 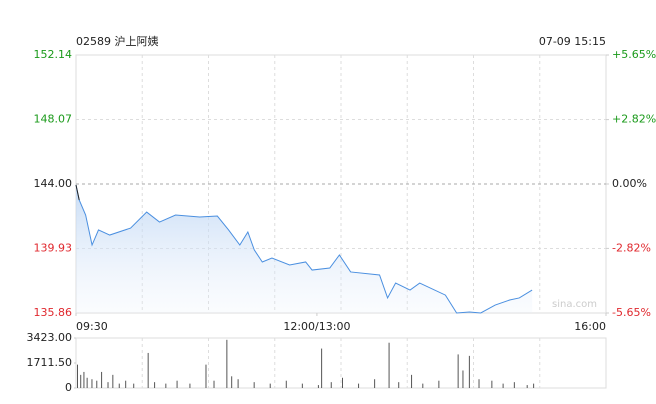 What do you see at coordinates (590, 326) in the screenshot?
I see `x-tick-label: 16:00` at bounding box center [590, 326].